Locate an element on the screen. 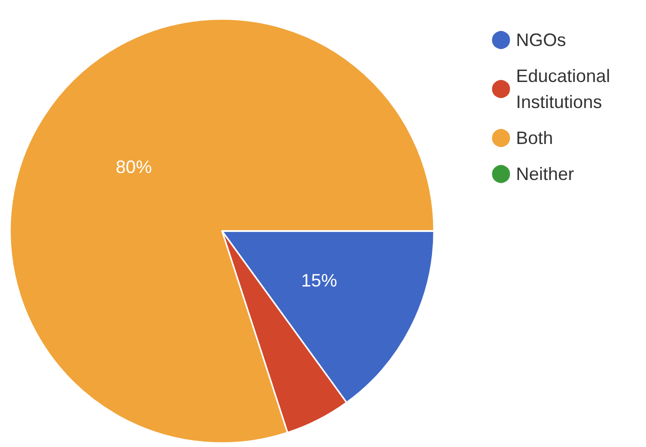 Image resolution: width=646 pixels, height=447 pixels. legend-label: Neither is located at coordinates (545, 174).